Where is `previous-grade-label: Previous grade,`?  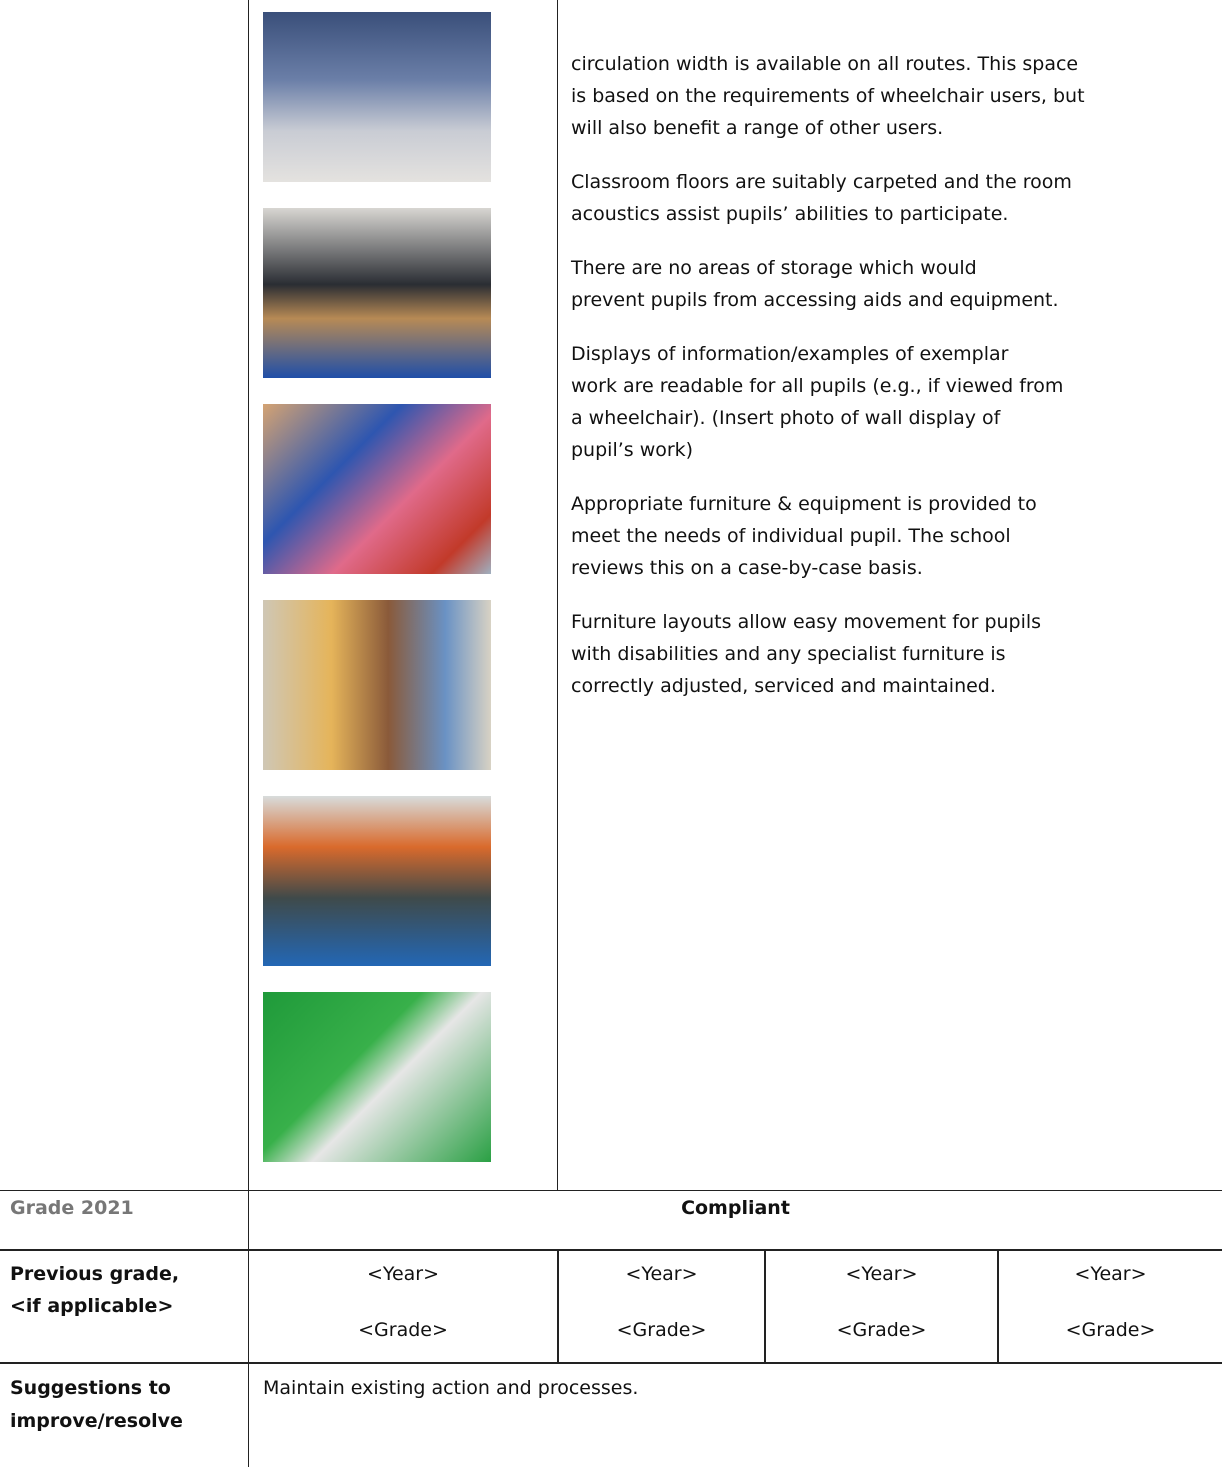 previous-grade-label: Previous grade, is located at coordinates (95, 1274).